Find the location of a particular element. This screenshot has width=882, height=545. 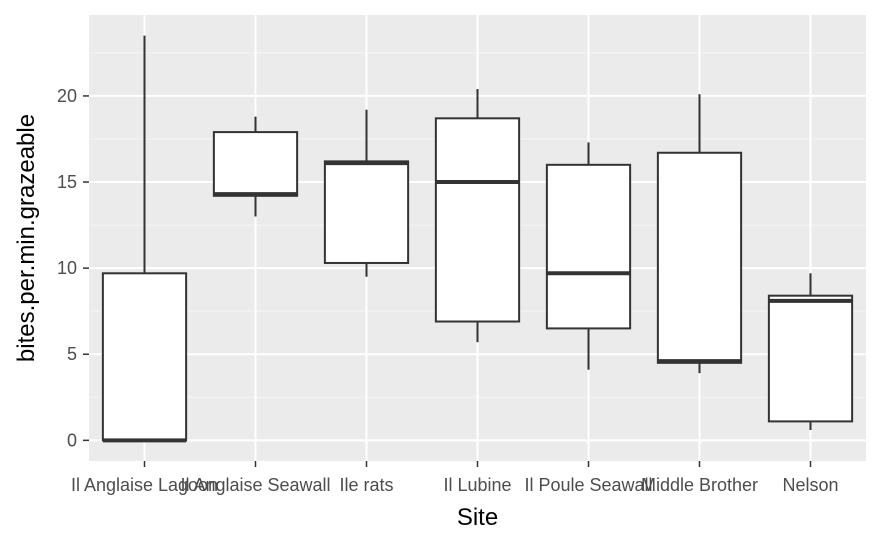

y-tick-label: 20 is located at coordinates (67, 96).